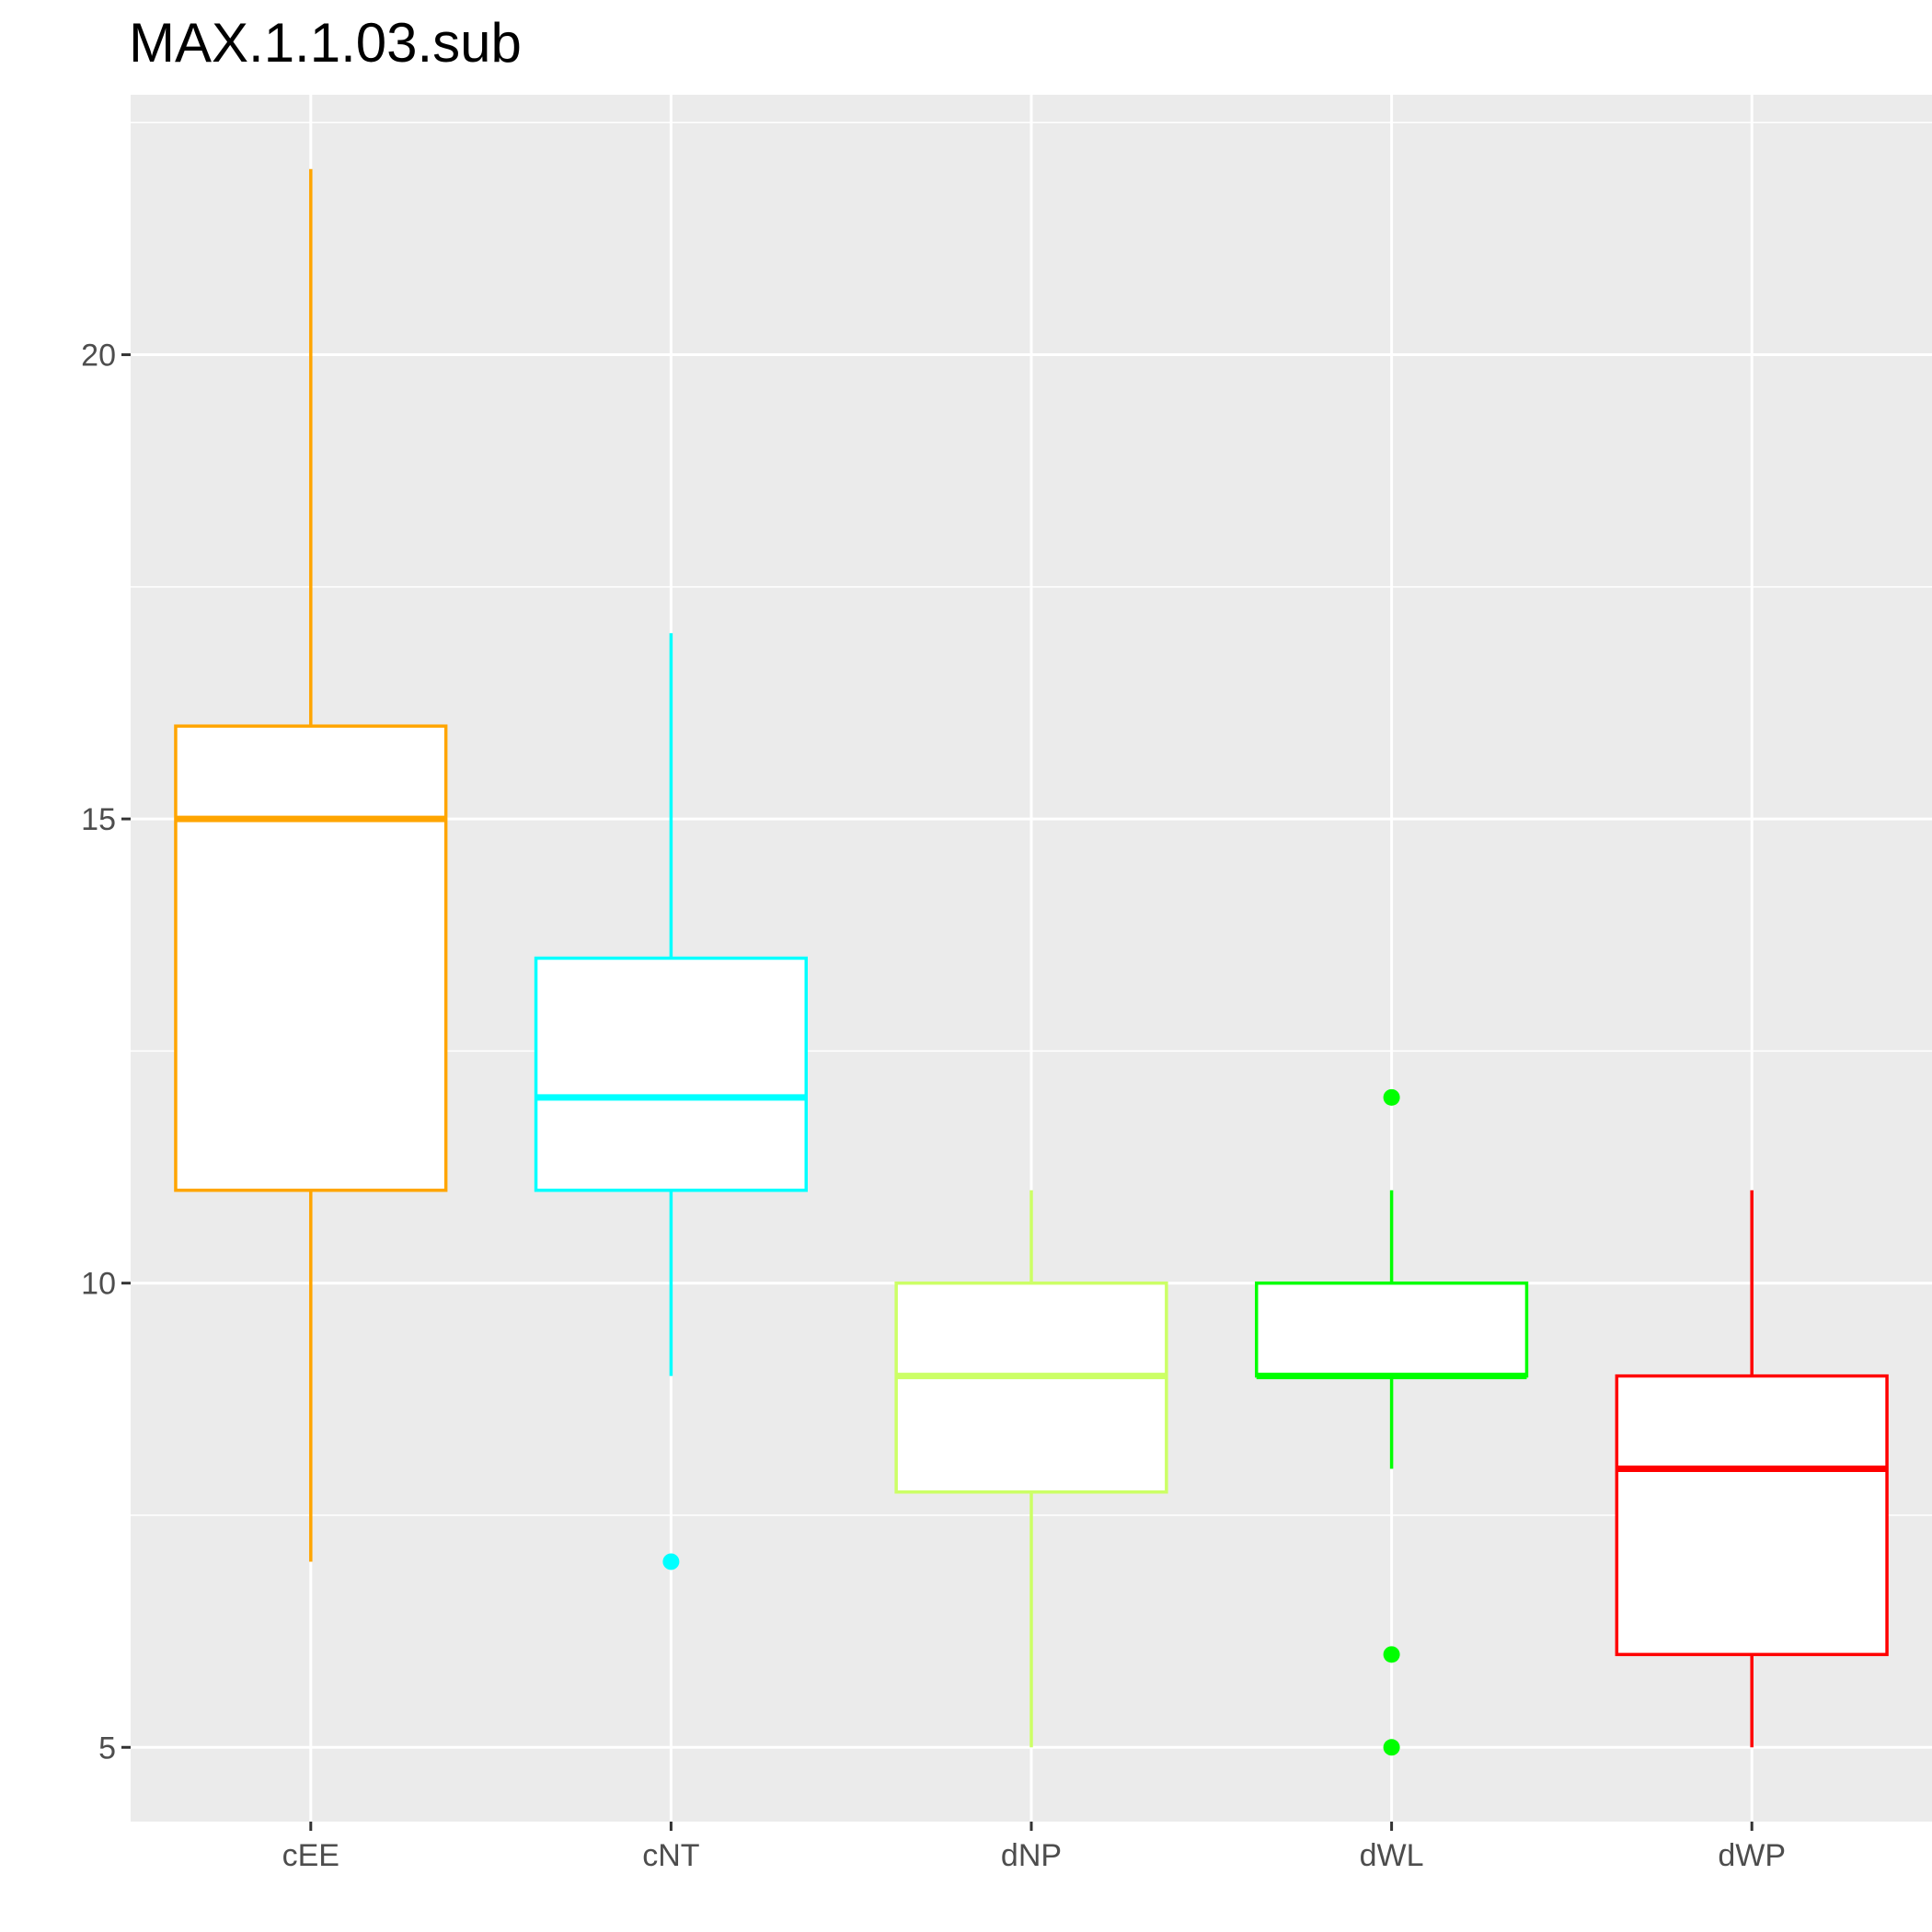  What do you see at coordinates (310, 1855) in the screenshot?
I see `x-tick-label: cEE` at bounding box center [310, 1855].